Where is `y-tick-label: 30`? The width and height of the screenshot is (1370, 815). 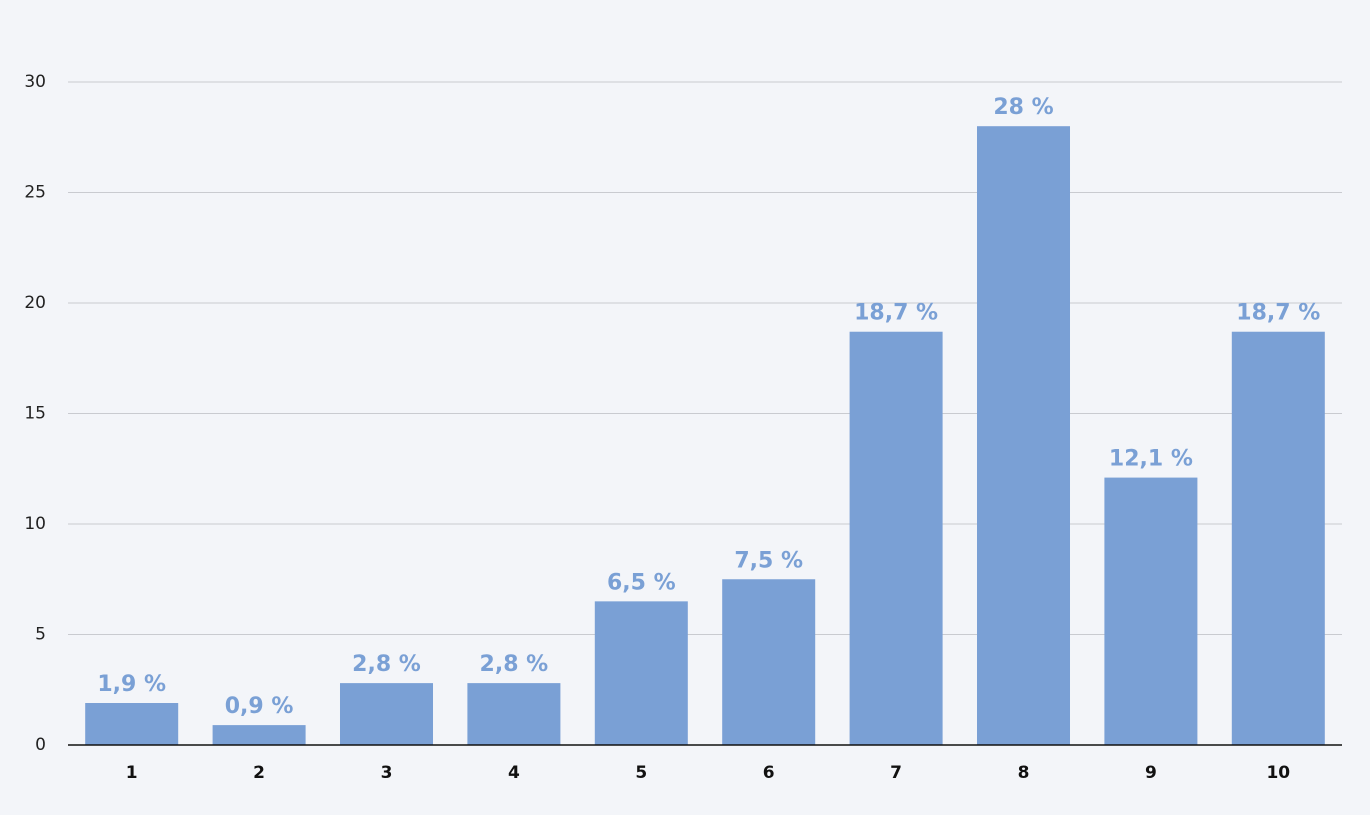
y-tick-label: 30 is located at coordinates (35, 82).